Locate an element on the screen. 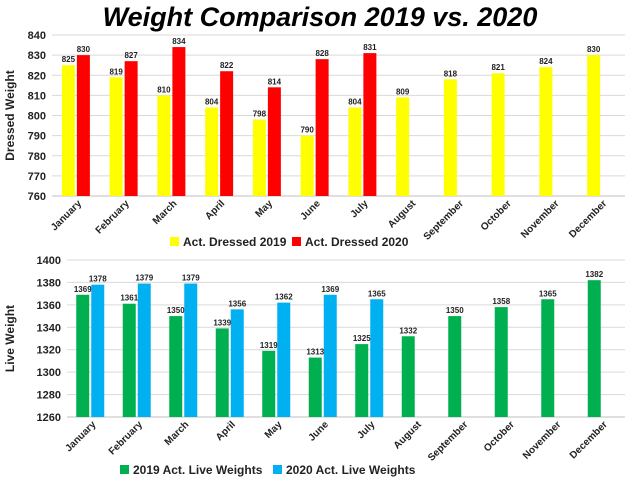  legend-label: Act. Dressed 2019 is located at coordinates (235, 242).